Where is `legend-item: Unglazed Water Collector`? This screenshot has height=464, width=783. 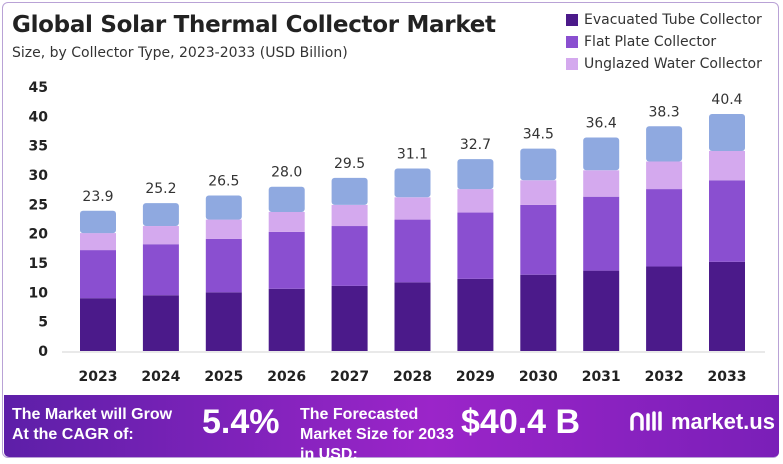 legend-item: Unglazed Water Collector is located at coordinates (664, 64).